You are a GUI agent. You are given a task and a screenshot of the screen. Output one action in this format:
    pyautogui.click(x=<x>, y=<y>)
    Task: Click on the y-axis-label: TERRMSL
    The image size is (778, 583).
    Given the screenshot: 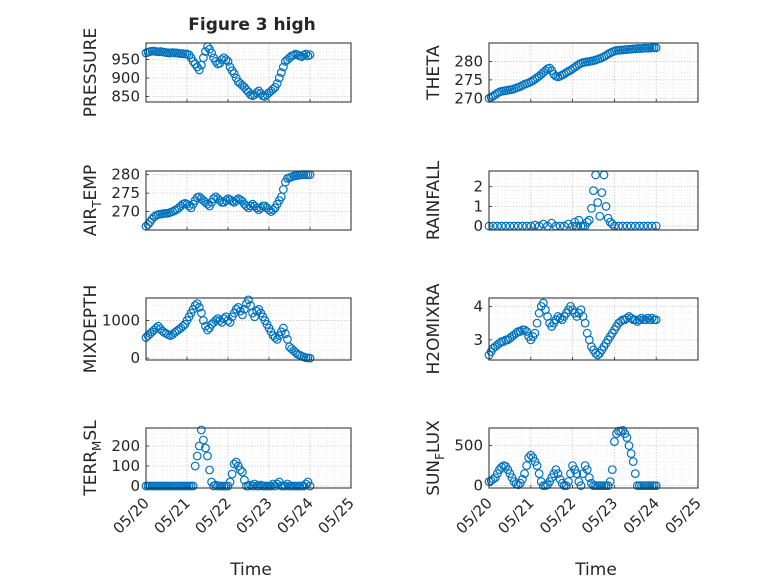 What is the action you would take?
    pyautogui.click(x=92, y=458)
    